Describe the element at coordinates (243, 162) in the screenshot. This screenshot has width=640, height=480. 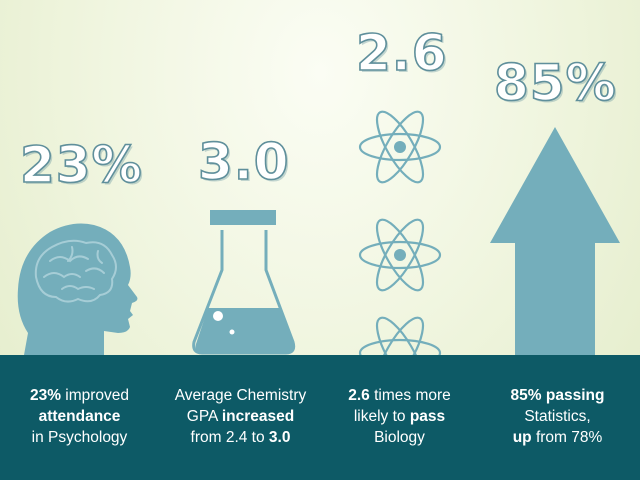
I see `stat-number-chemistry: 3.0` at that location.